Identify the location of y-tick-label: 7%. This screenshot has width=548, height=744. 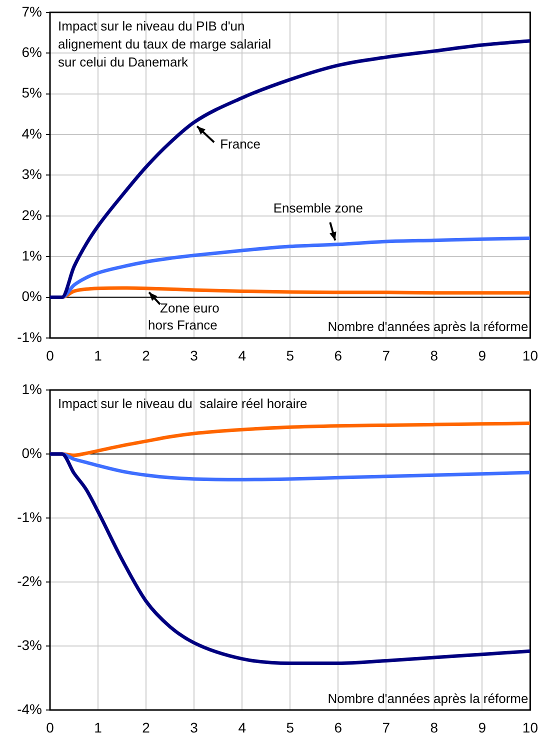
(32, 11).